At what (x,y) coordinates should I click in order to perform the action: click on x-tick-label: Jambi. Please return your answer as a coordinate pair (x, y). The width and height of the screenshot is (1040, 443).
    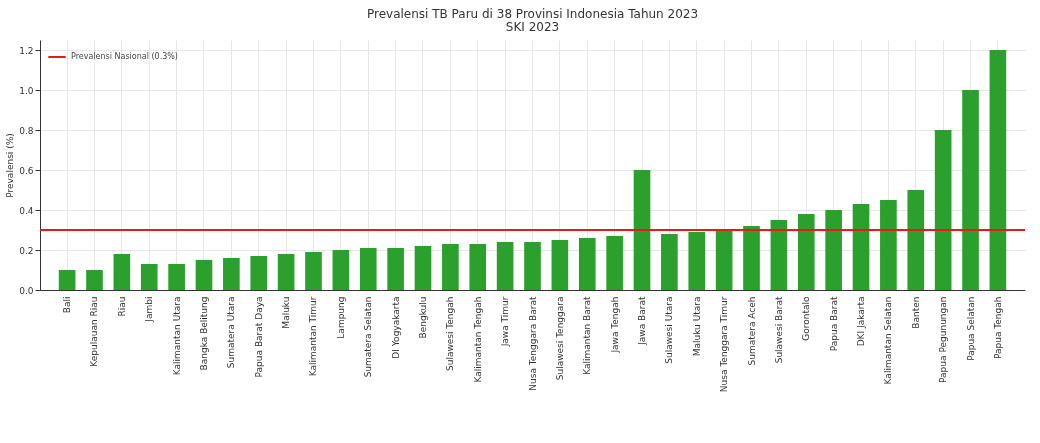
    Looking at the image, I should click on (149, 309).